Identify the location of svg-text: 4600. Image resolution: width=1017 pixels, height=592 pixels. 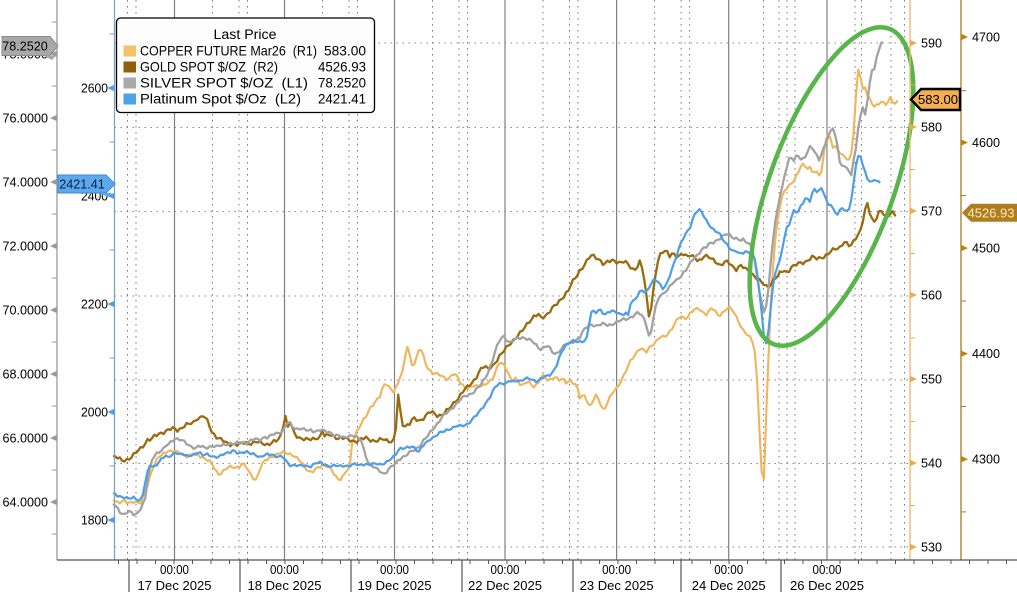
(986, 142).